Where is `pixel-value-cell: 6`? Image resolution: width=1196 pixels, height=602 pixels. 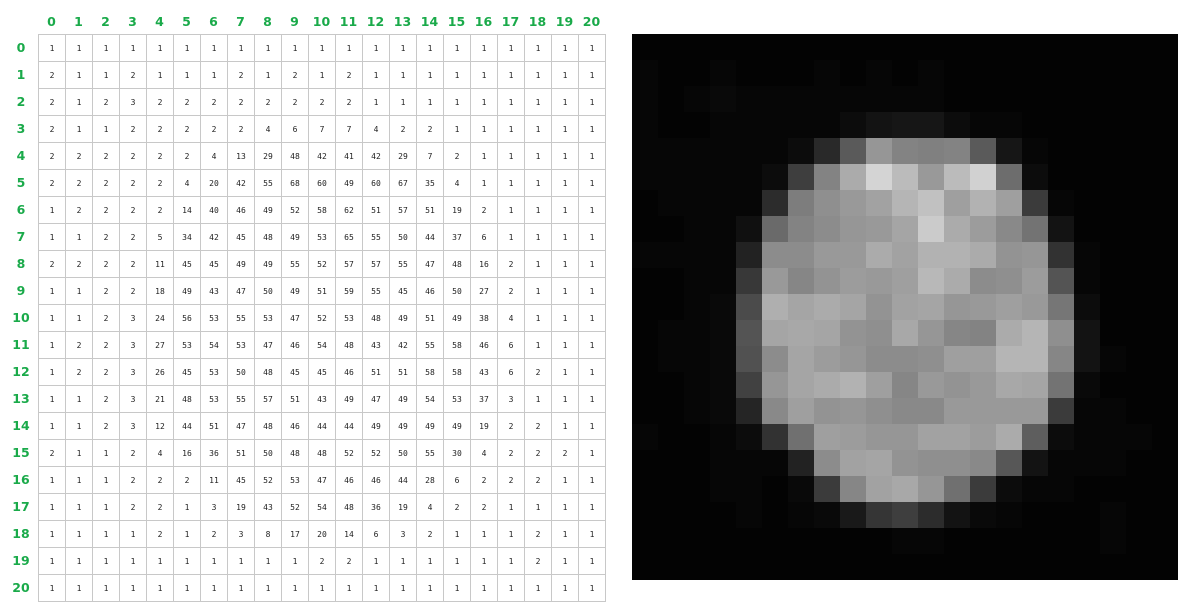
pixel-value-cell: 6 is located at coordinates (457, 480).